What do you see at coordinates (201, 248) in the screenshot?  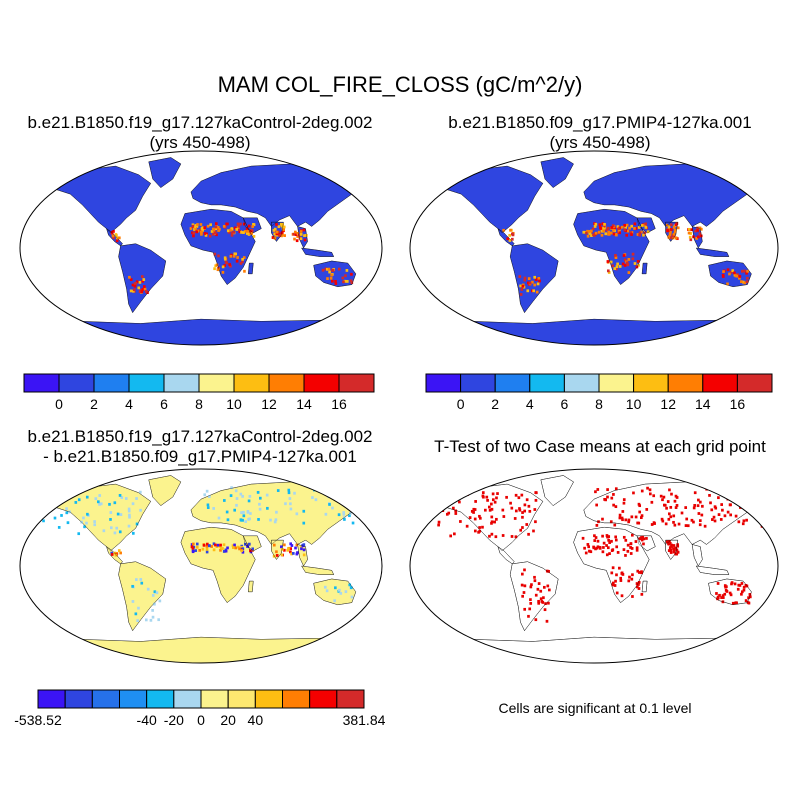 I see `map-panel-tl` at bounding box center [201, 248].